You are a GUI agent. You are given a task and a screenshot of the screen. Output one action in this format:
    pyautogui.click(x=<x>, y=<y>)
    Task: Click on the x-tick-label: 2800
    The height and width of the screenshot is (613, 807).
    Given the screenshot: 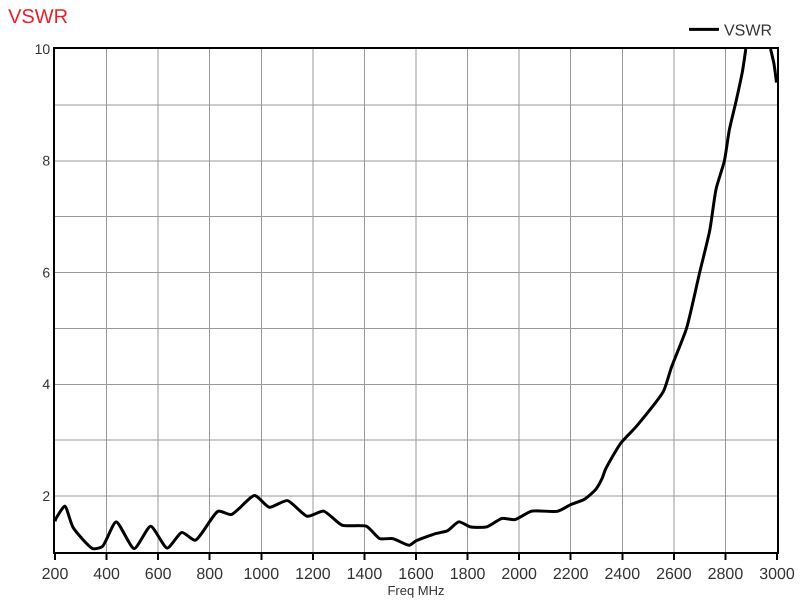 What is the action you would take?
    pyautogui.click(x=726, y=575)
    